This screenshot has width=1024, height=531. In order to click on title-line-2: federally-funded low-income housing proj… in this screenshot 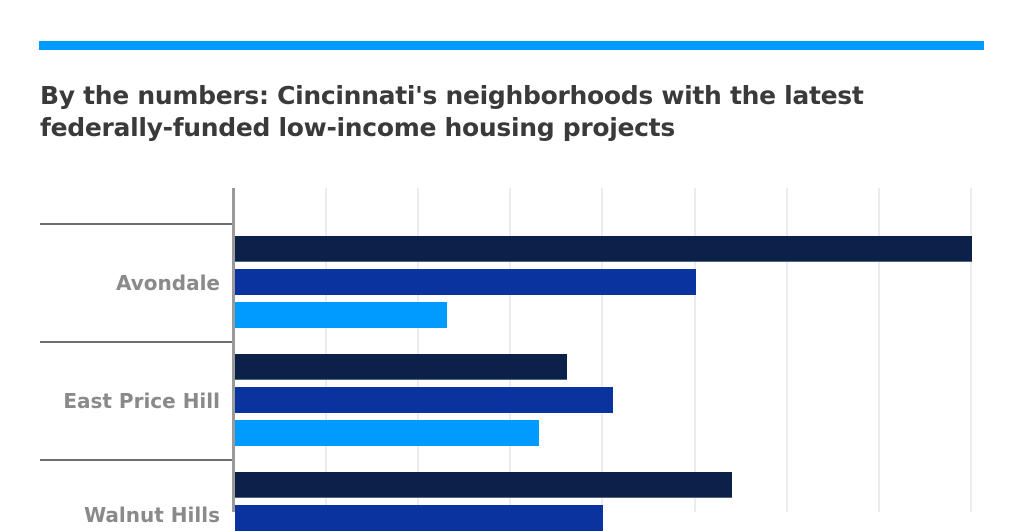, I will do `click(357, 127)`.